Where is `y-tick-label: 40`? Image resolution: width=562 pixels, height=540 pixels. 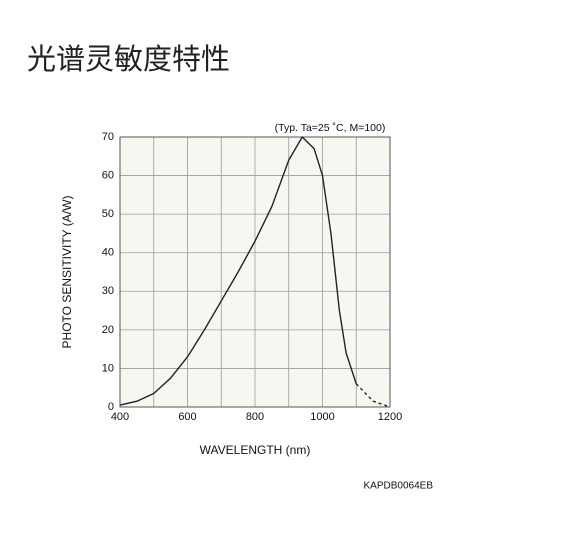 y-tick-label: 40 is located at coordinates (108, 253).